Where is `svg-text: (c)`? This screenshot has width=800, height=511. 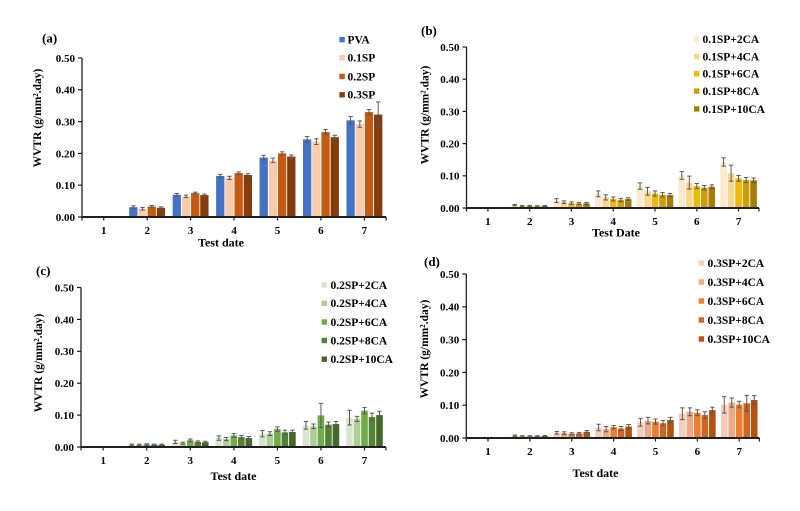 svg-text: (c) is located at coordinates (43, 270).